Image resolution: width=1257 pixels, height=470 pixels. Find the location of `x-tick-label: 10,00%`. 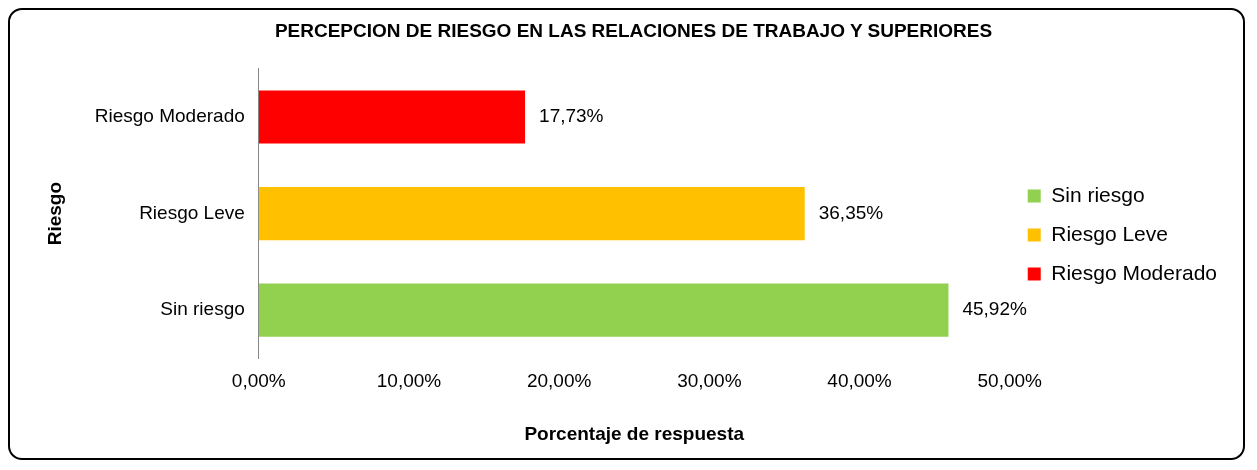

x-tick-label: 10,00% is located at coordinates (409, 381).